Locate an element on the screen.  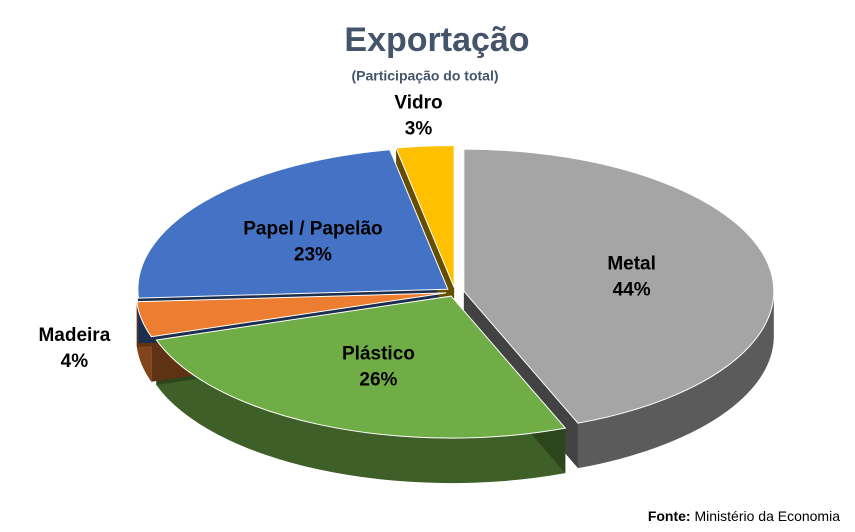
slice-value-label: 3% is located at coordinates (419, 128).